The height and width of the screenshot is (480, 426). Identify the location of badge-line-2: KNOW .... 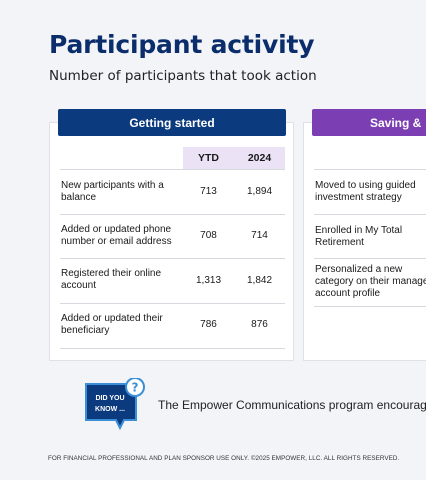
(110, 409).